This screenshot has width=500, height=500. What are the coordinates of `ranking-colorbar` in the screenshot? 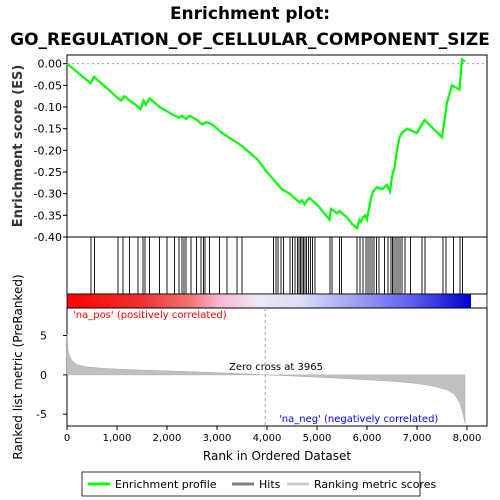 It's located at (277, 301).